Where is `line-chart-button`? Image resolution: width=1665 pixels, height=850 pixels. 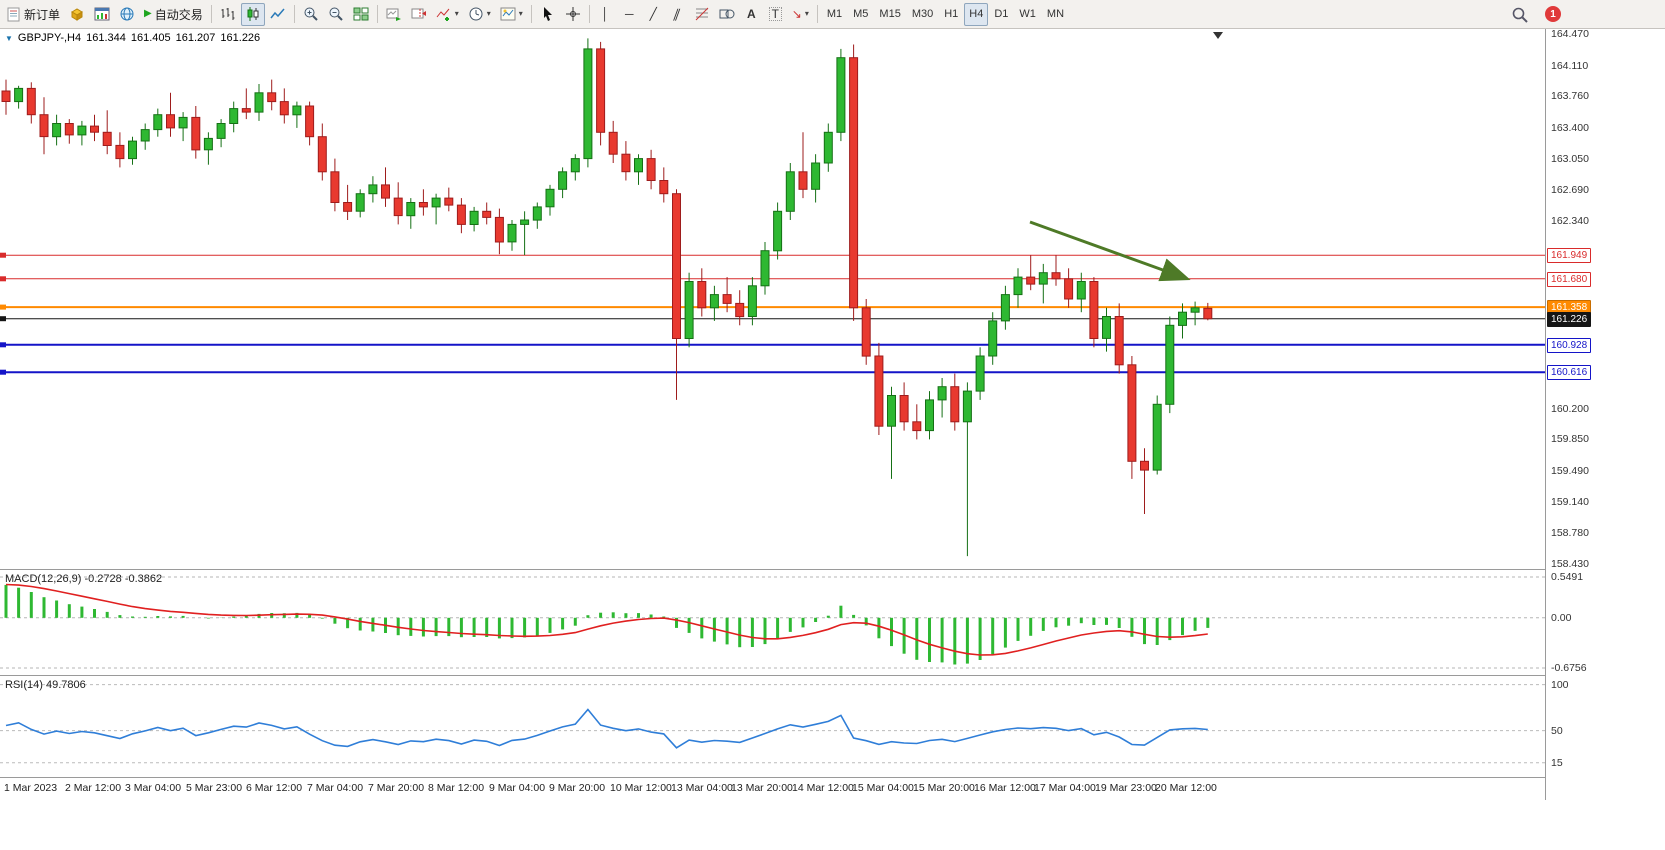 line-chart-button is located at coordinates (278, 14).